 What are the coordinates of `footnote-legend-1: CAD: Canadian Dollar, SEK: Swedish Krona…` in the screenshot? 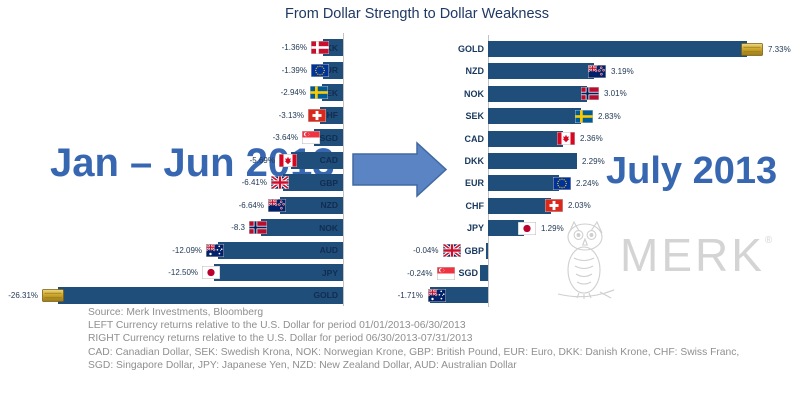 It's located at (414, 352).